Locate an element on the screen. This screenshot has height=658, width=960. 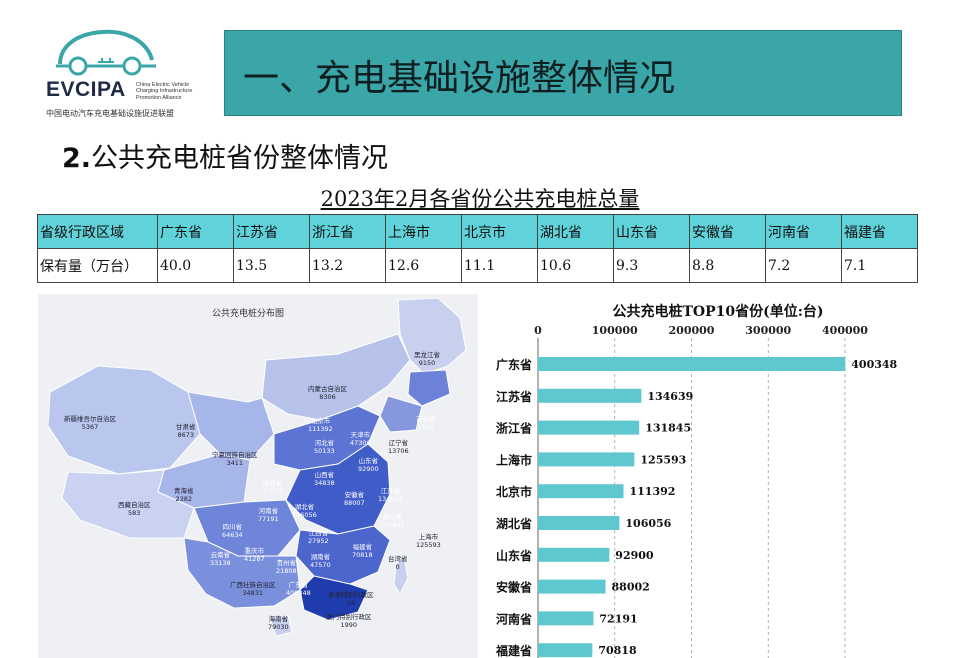
map-region-label: 黑龙江省 9150 is located at coordinates (427, 359).